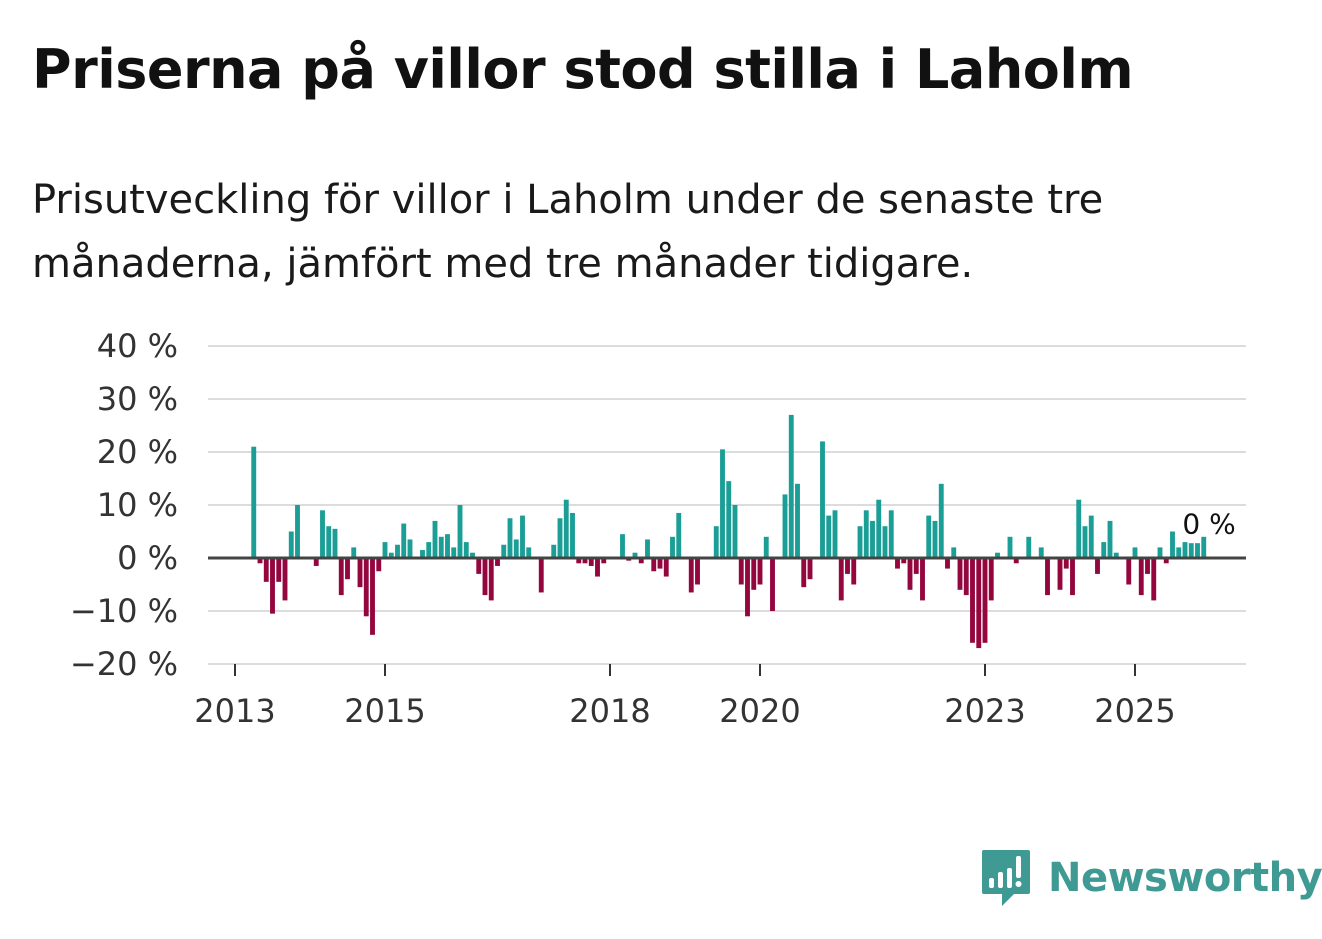 The width and height of the screenshot is (1322, 939). What do you see at coordinates (124, 664) in the screenshot?
I see `y-tick-label: −20 %` at bounding box center [124, 664].